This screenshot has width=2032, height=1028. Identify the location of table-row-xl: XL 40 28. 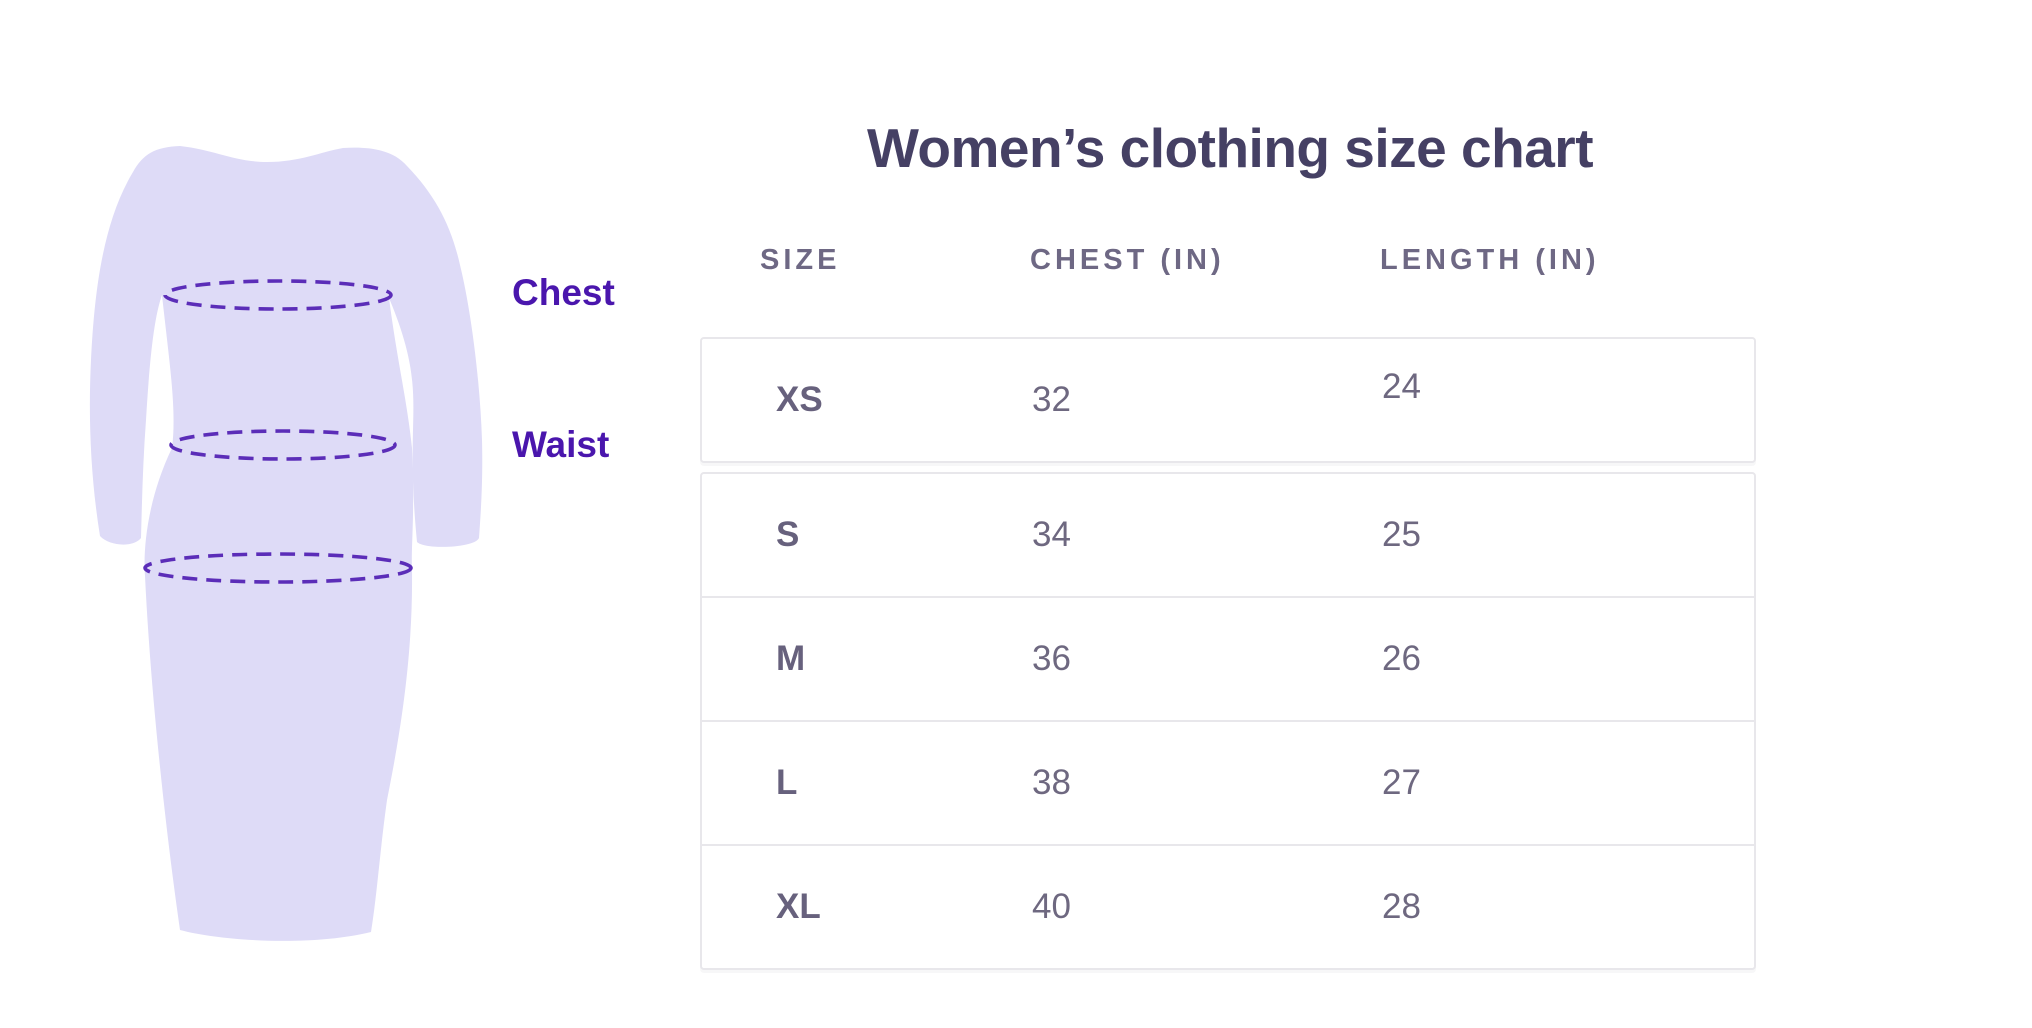
(1228, 906).